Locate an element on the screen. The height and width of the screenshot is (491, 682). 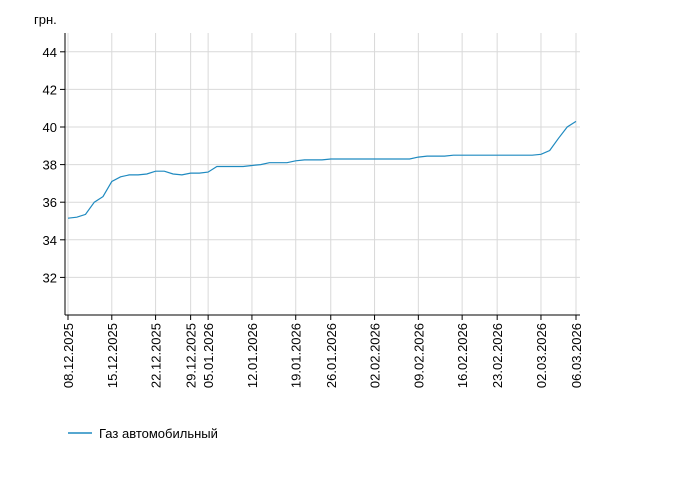
x-tick-label: 09.02.2026 is located at coordinates (418, 355).